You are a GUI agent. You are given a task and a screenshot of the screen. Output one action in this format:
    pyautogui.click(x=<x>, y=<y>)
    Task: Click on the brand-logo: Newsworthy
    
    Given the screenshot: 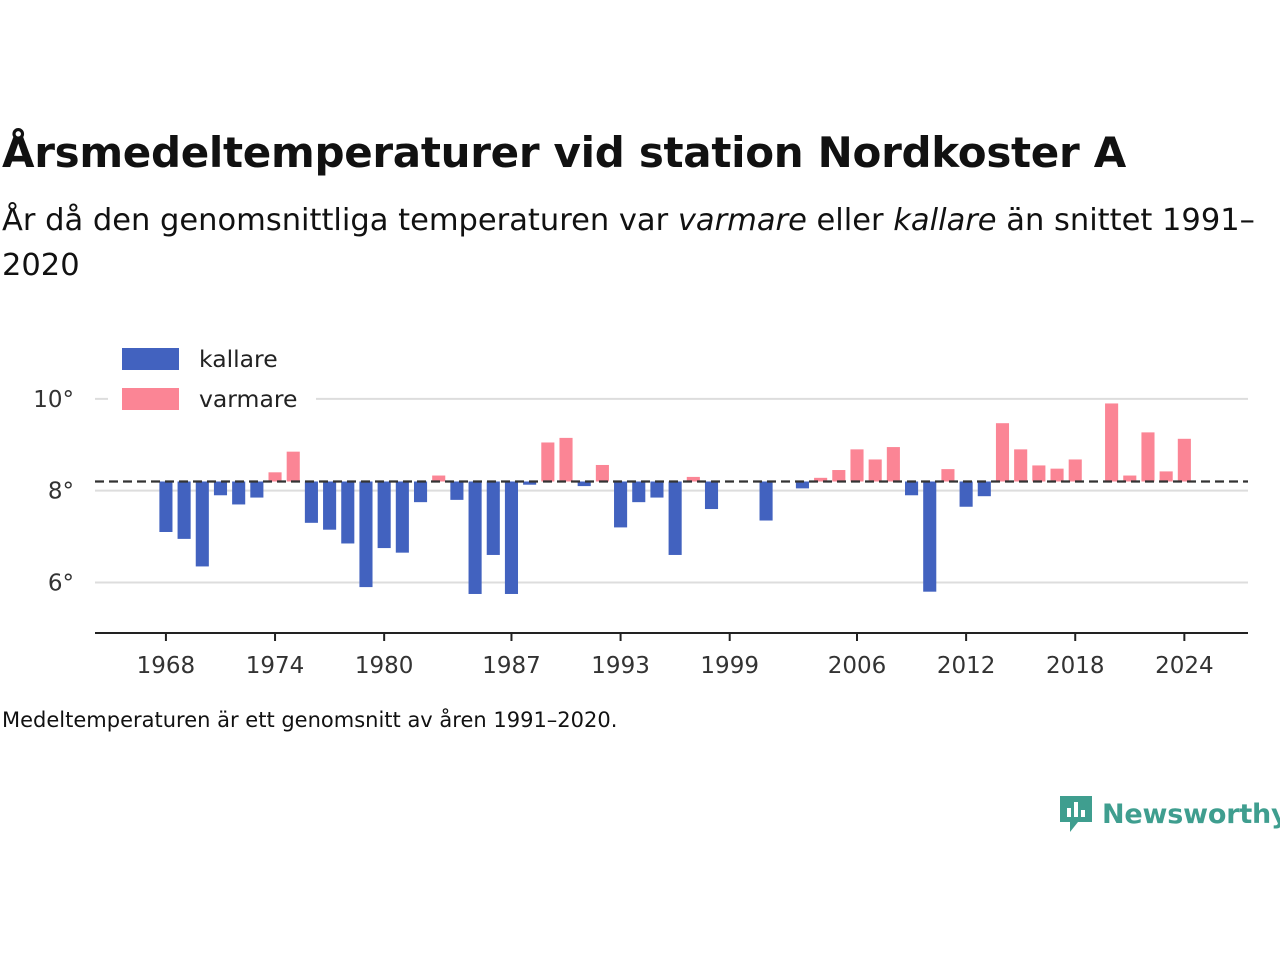 What is the action you would take?
    pyautogui.click(x=1169, y=814)
    